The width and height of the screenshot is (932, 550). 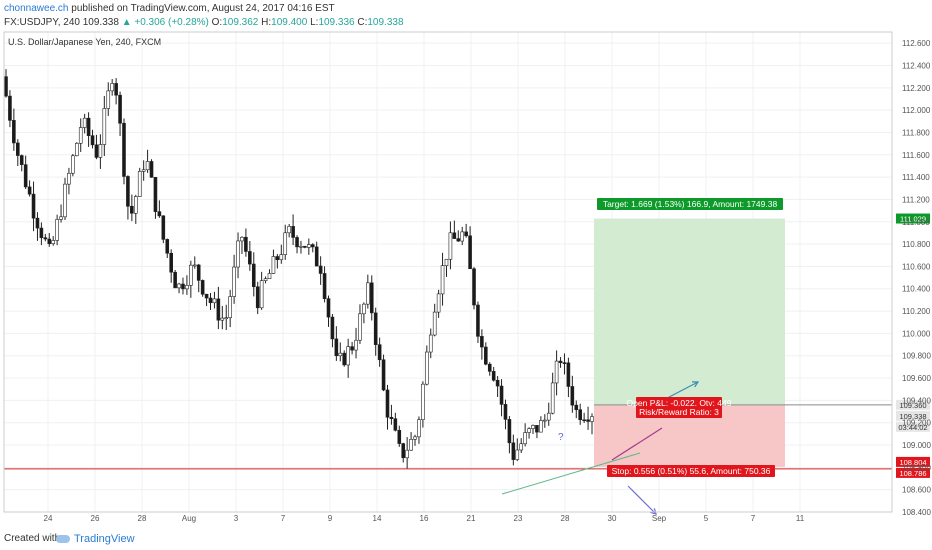 I want to click on y-tick-label: 110.800, so click(x=916, y=244).